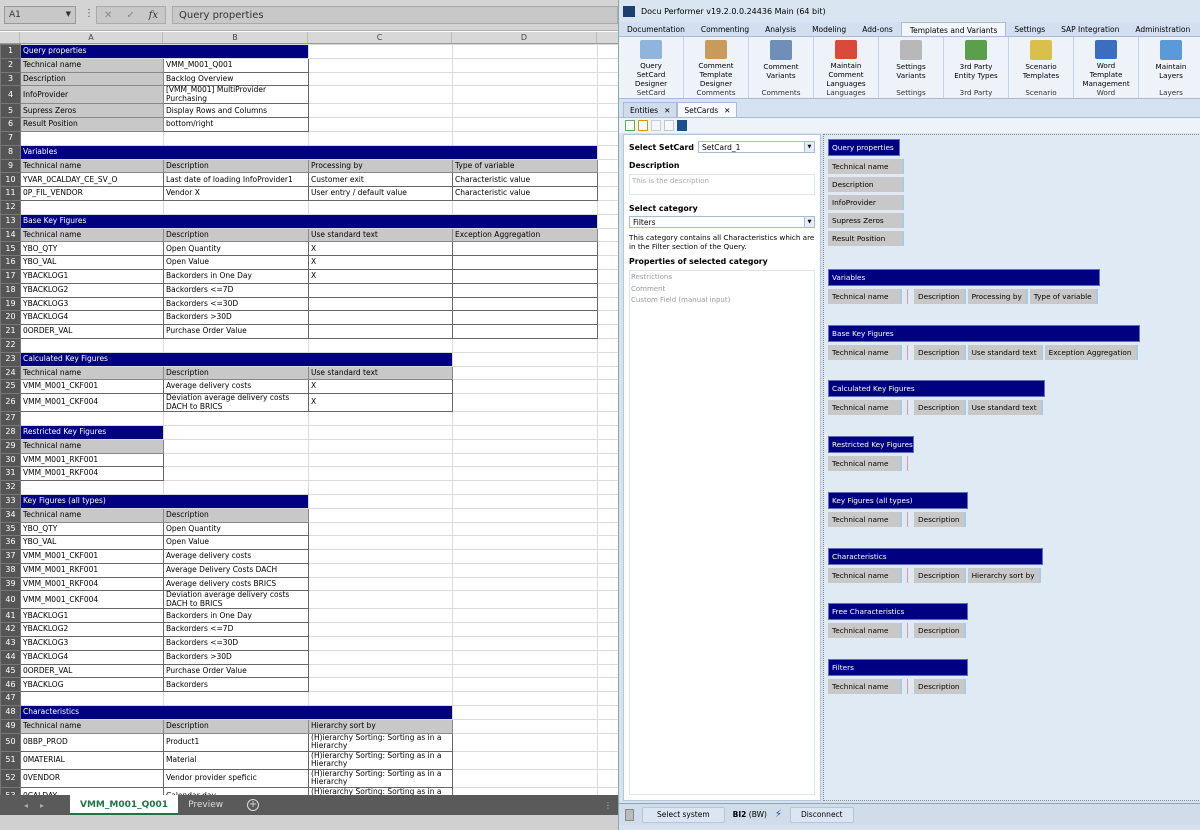  I want to click on row-number: 9, so click(10, 166).